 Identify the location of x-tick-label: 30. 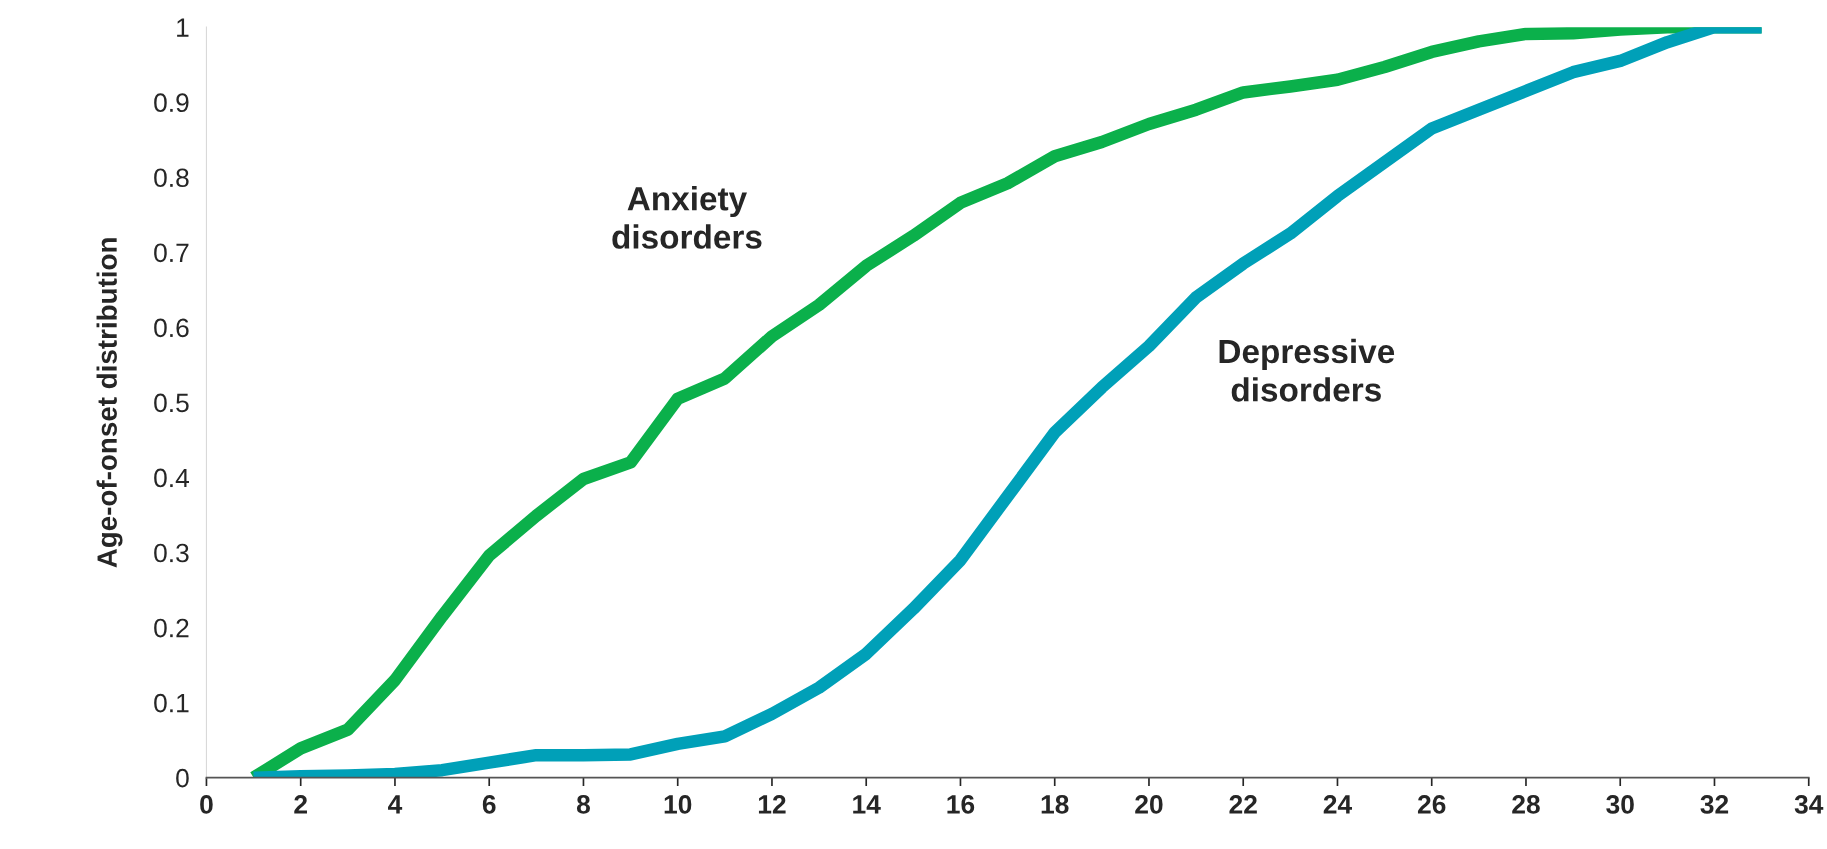
(1620, 804).